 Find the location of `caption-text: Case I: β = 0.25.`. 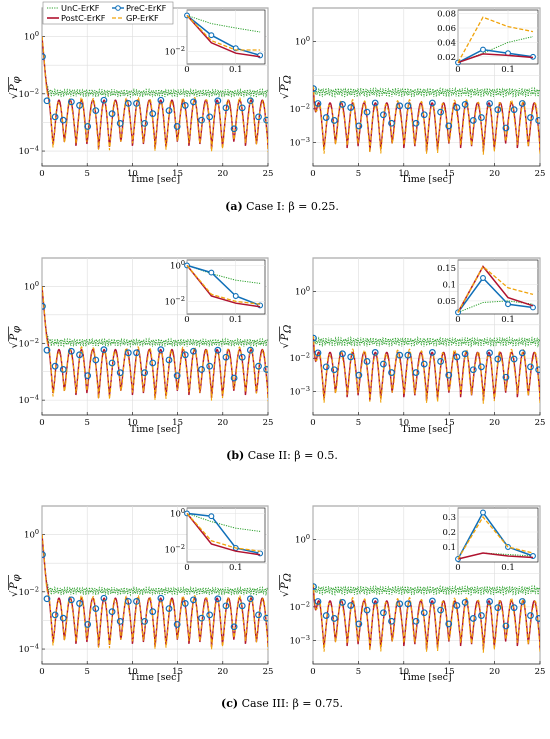

caption-text: Case I: β = 0.25. is located at coordinates (291, 206).